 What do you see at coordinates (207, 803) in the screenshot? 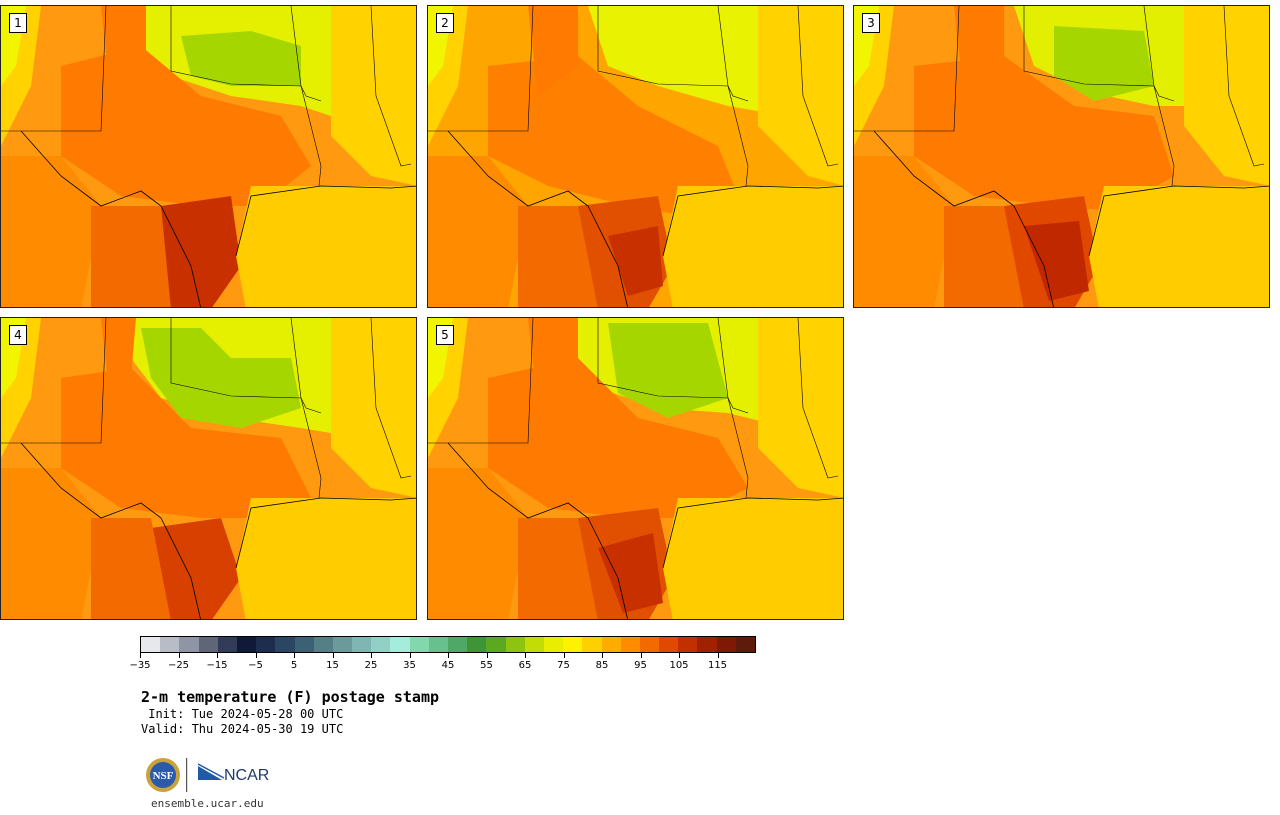
I see `site-url: ensemble.ucar.edu` at bounding box center [207, 803].